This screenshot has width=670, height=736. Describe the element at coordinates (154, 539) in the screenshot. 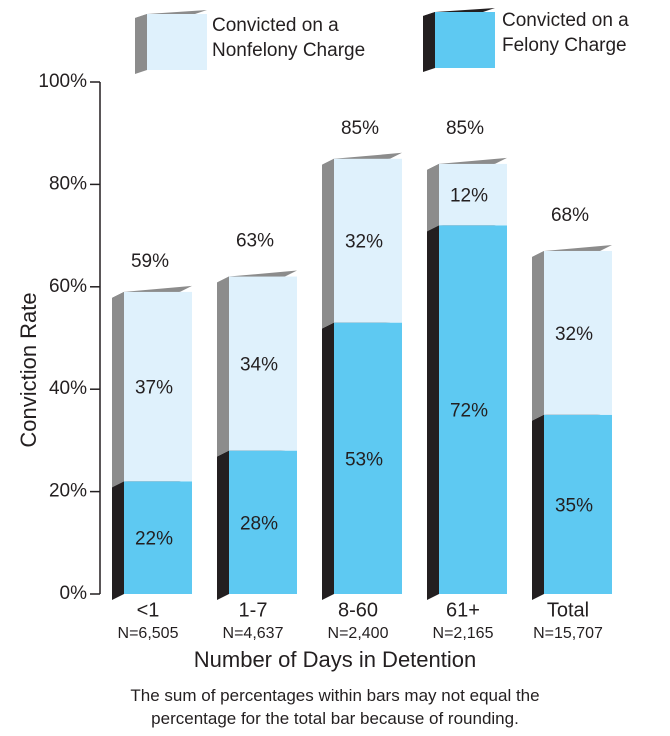

I see `value-label: 22%` at that location.